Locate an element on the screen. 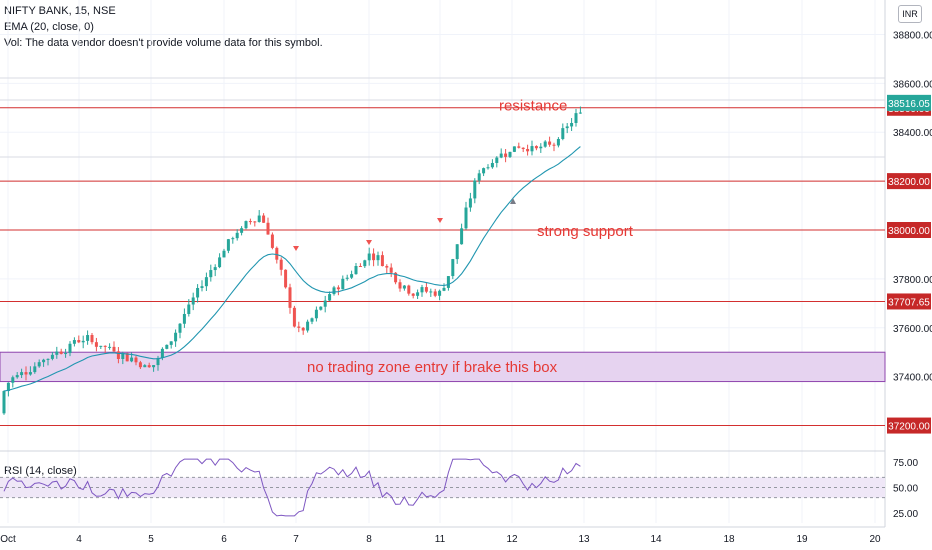  level-price-label: 38000.00 is located at coordinates (909, 231).